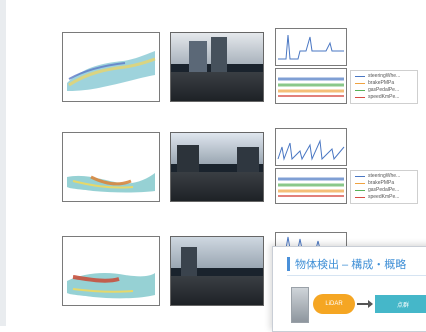 This screenshot has height=332, width=426. What do you see at coordinates (334, 304) in the screenshot?
I see `lidar-node: LiDAR` at bounding box center [334, 304].